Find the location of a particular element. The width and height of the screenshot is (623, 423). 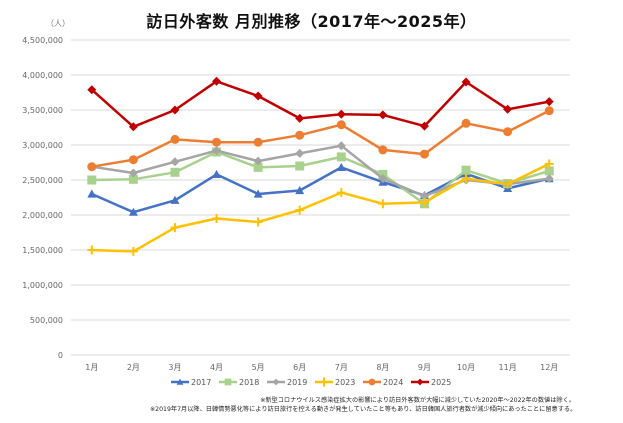

legend-item-2018: 2018 is located at coordinates (239, 382).